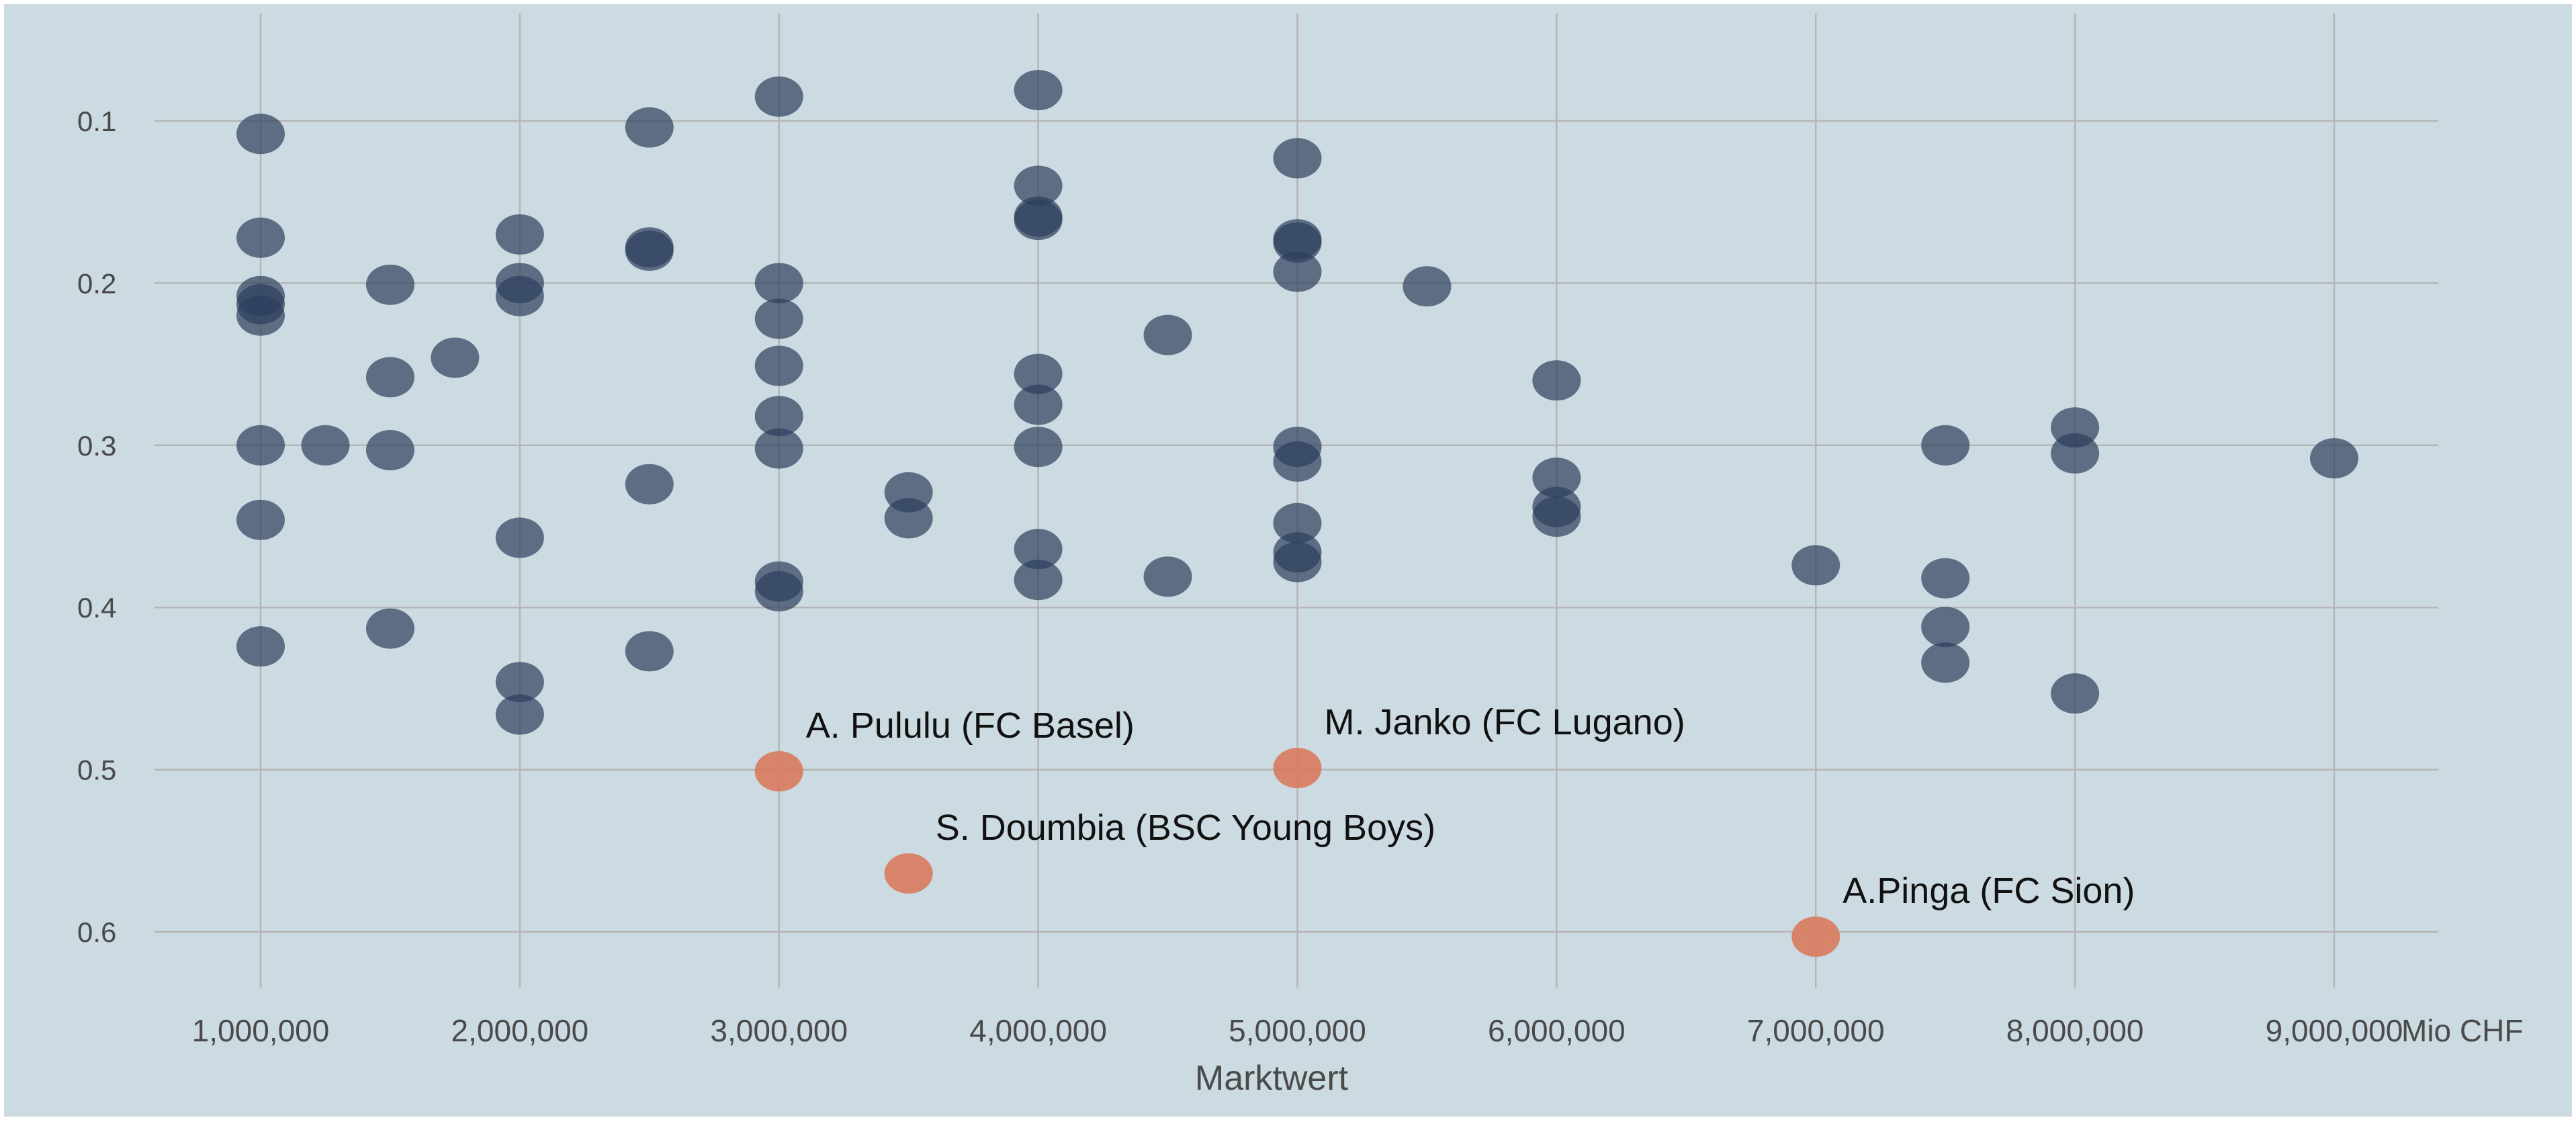 This screenshot has height=1124, width=2576. Describe the element at coordinates (1298, 1030) in the screenshot. I see `x-tick-label: 5,000,000` at that location.